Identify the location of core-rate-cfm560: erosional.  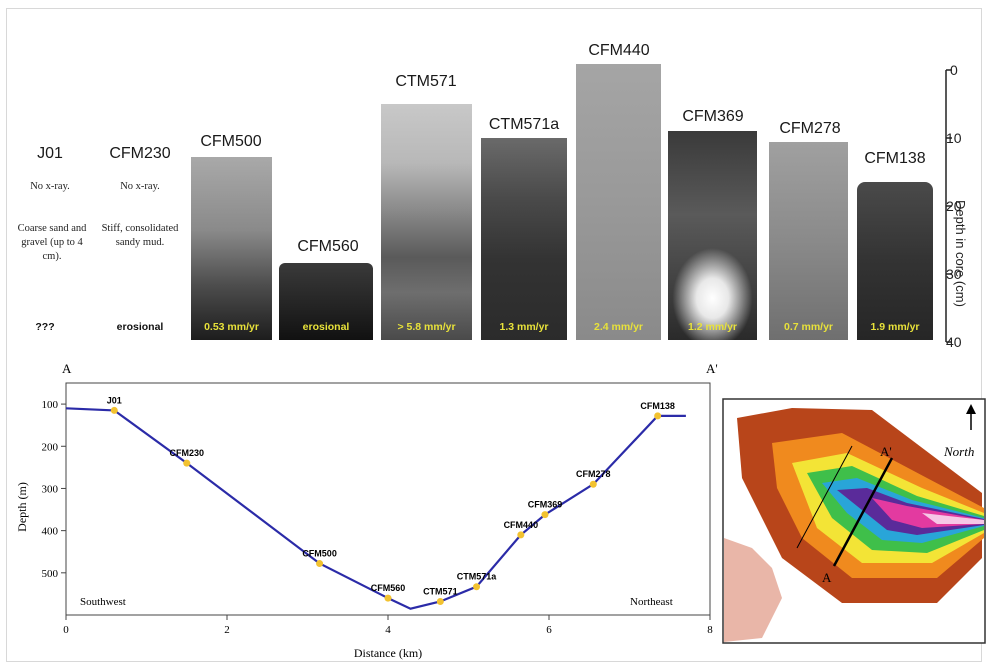
(326, 327).